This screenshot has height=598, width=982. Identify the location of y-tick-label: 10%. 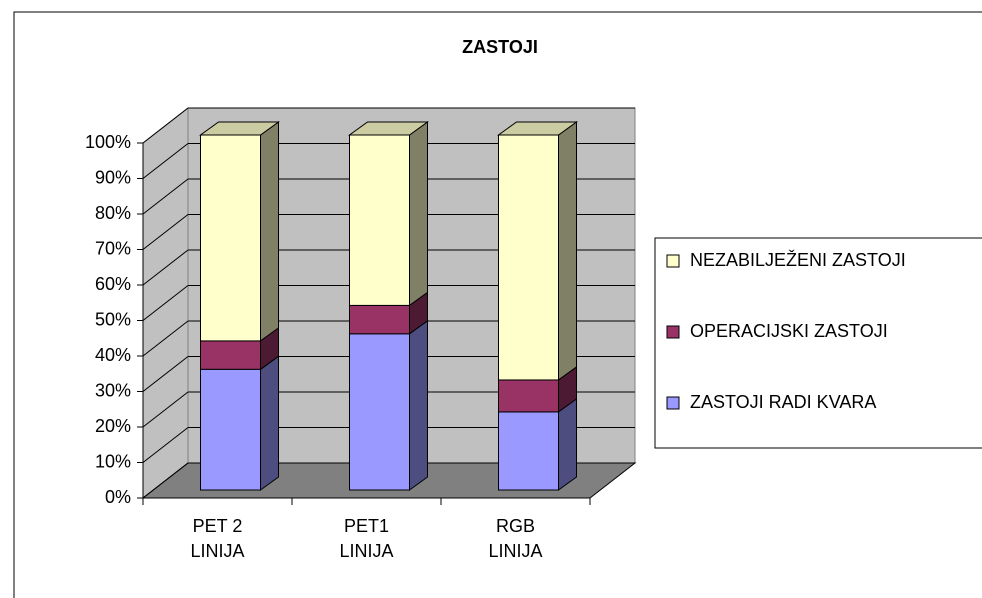
(113, 461).